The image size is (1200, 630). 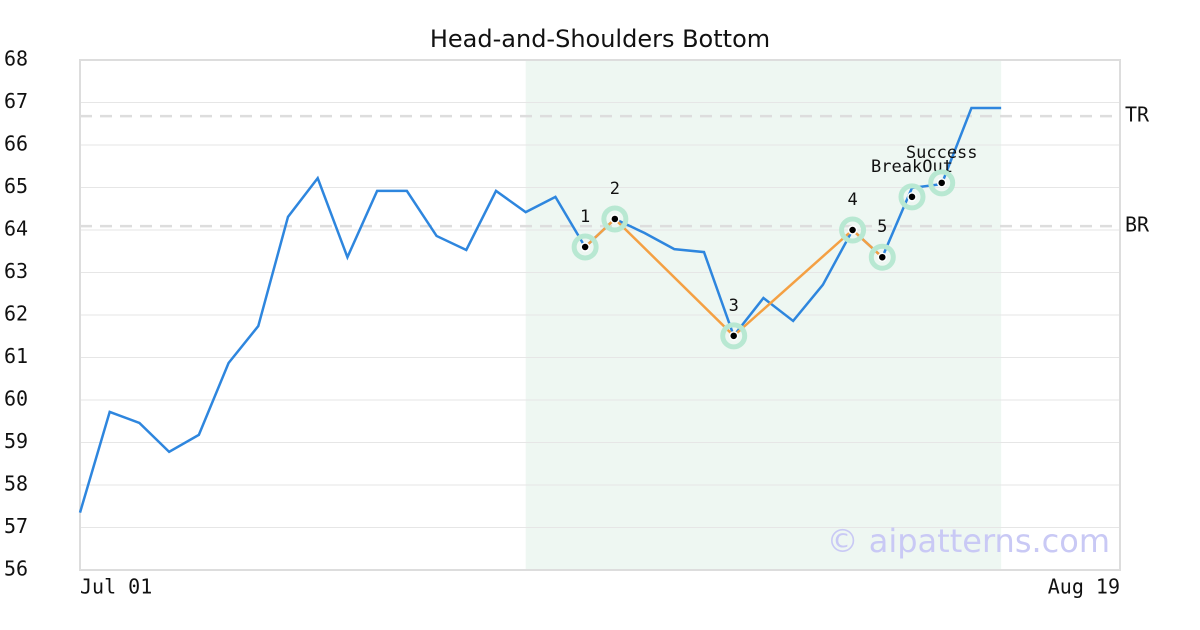 What do you see at coordinates (16, 59) in the screenshot?
I see `y-tick-label: 68` at bounding box center [16, 59].